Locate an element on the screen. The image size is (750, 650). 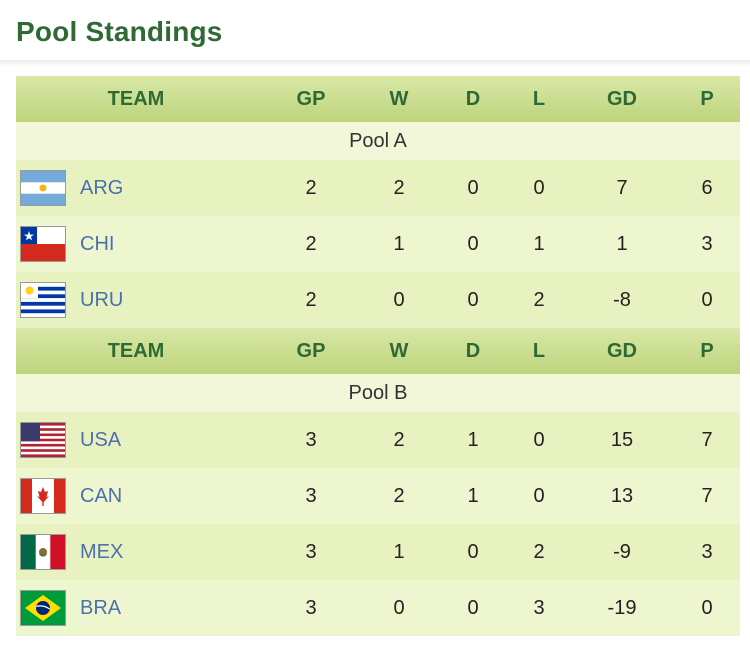
stat-p: 6 is located at coordinates (707, 187).